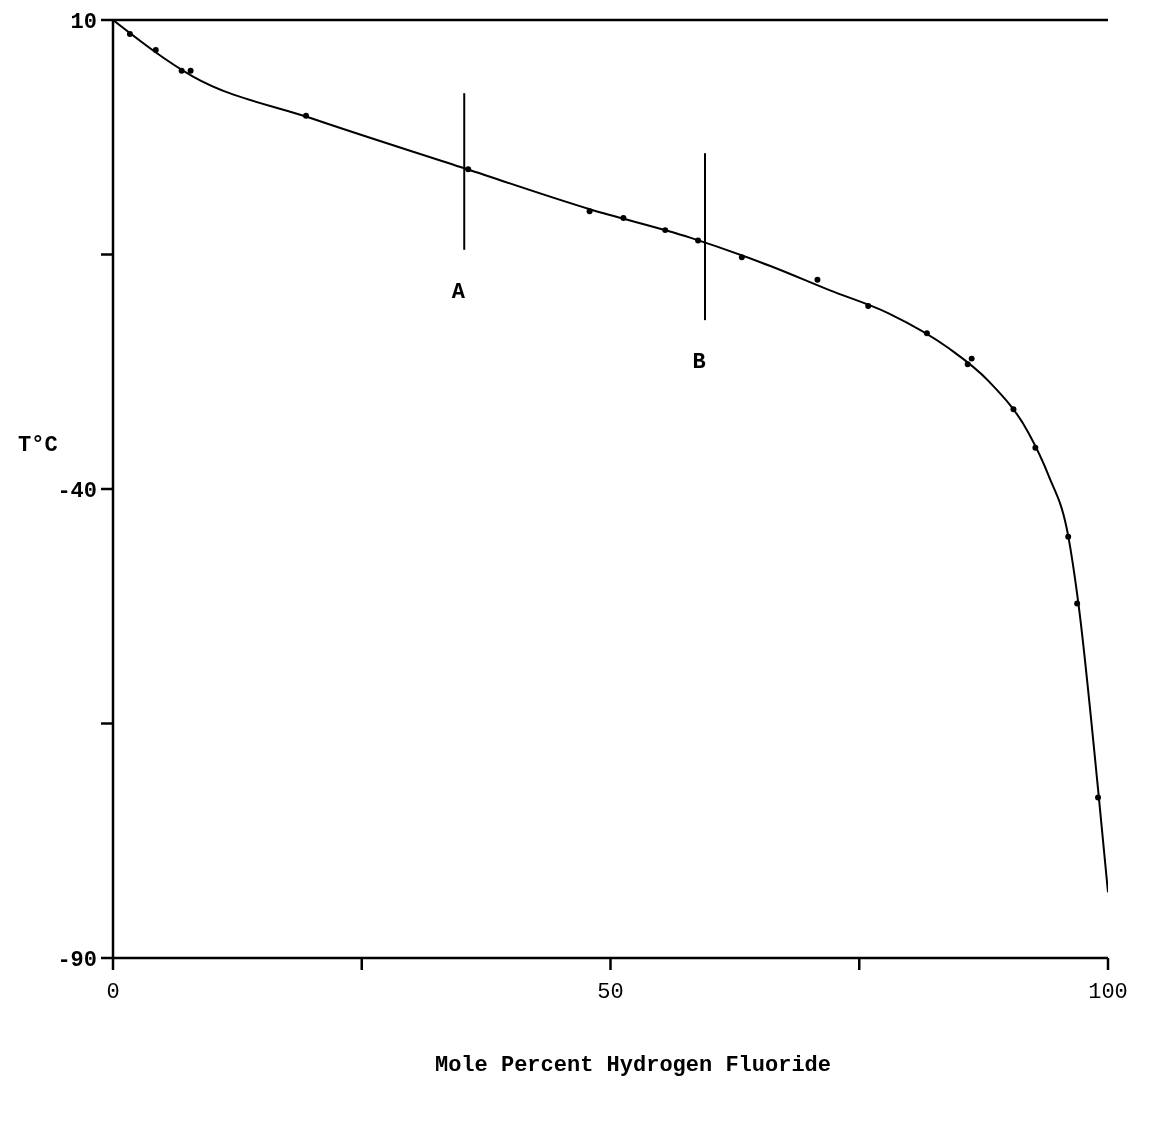 The height and width of the screenshot is (1121, 1160). I want to click on series-label: A, so click(458, 292).